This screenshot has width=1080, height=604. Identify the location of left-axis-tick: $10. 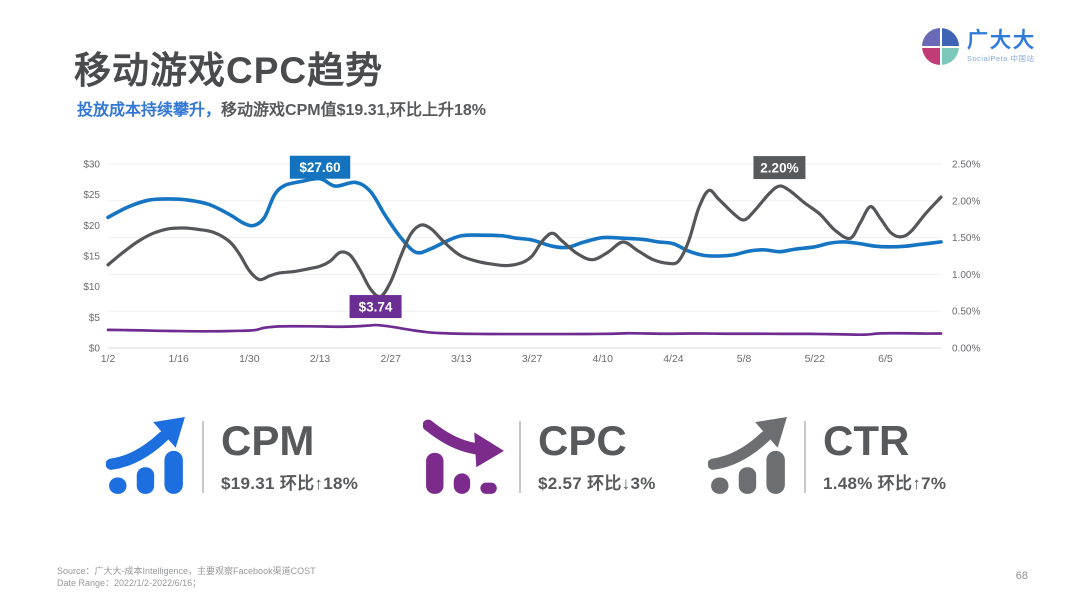
(91, 287).